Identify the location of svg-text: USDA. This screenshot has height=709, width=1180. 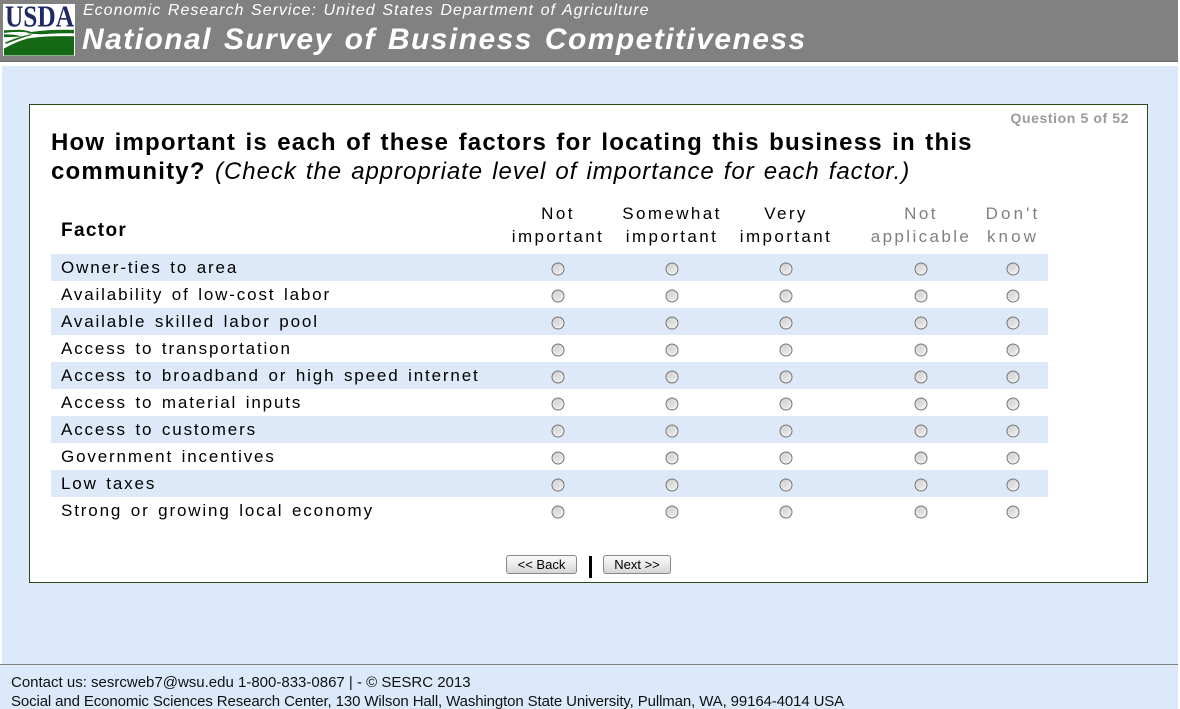
(39, 19).